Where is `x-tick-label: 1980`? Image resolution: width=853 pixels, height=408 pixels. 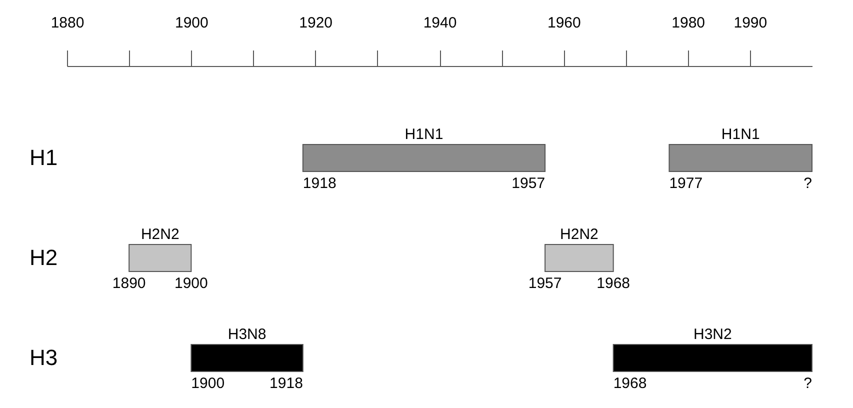
x-tick-label: 1980 is located at coordinates (689, 23).